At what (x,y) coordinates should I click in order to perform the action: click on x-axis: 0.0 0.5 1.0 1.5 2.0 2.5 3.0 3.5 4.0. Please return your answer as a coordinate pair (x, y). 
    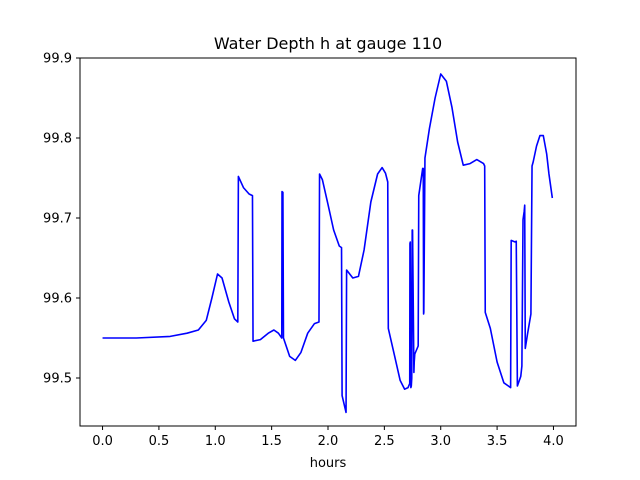
    Looking at the image, I should click on (328, 437).